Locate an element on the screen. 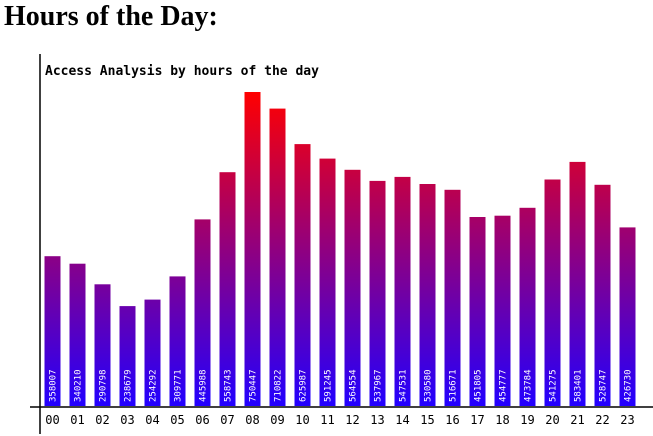 This screenshot has width=653, height=436. x-tick-label-14: 14 is located at coordinates (402, 420).